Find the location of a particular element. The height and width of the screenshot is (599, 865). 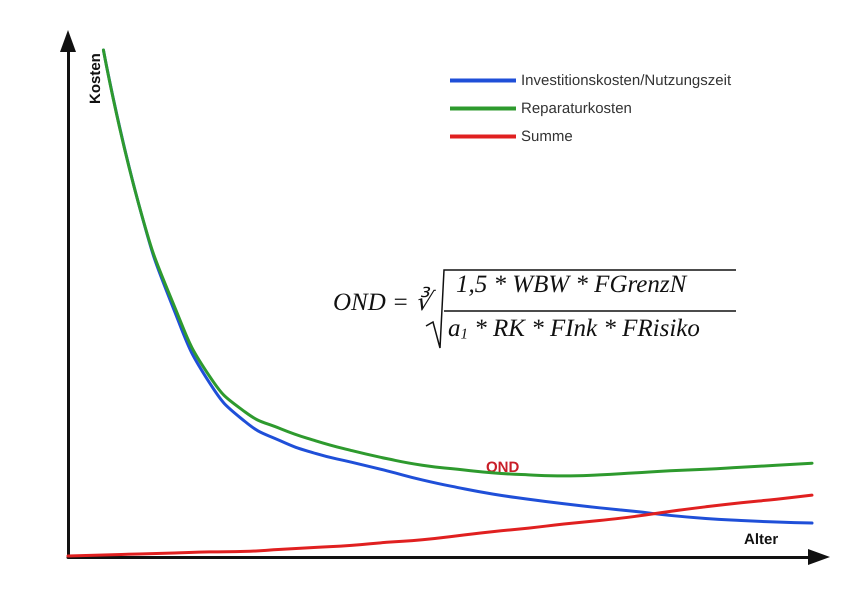

legend-label: Summe is located at coordinates (547, 136).